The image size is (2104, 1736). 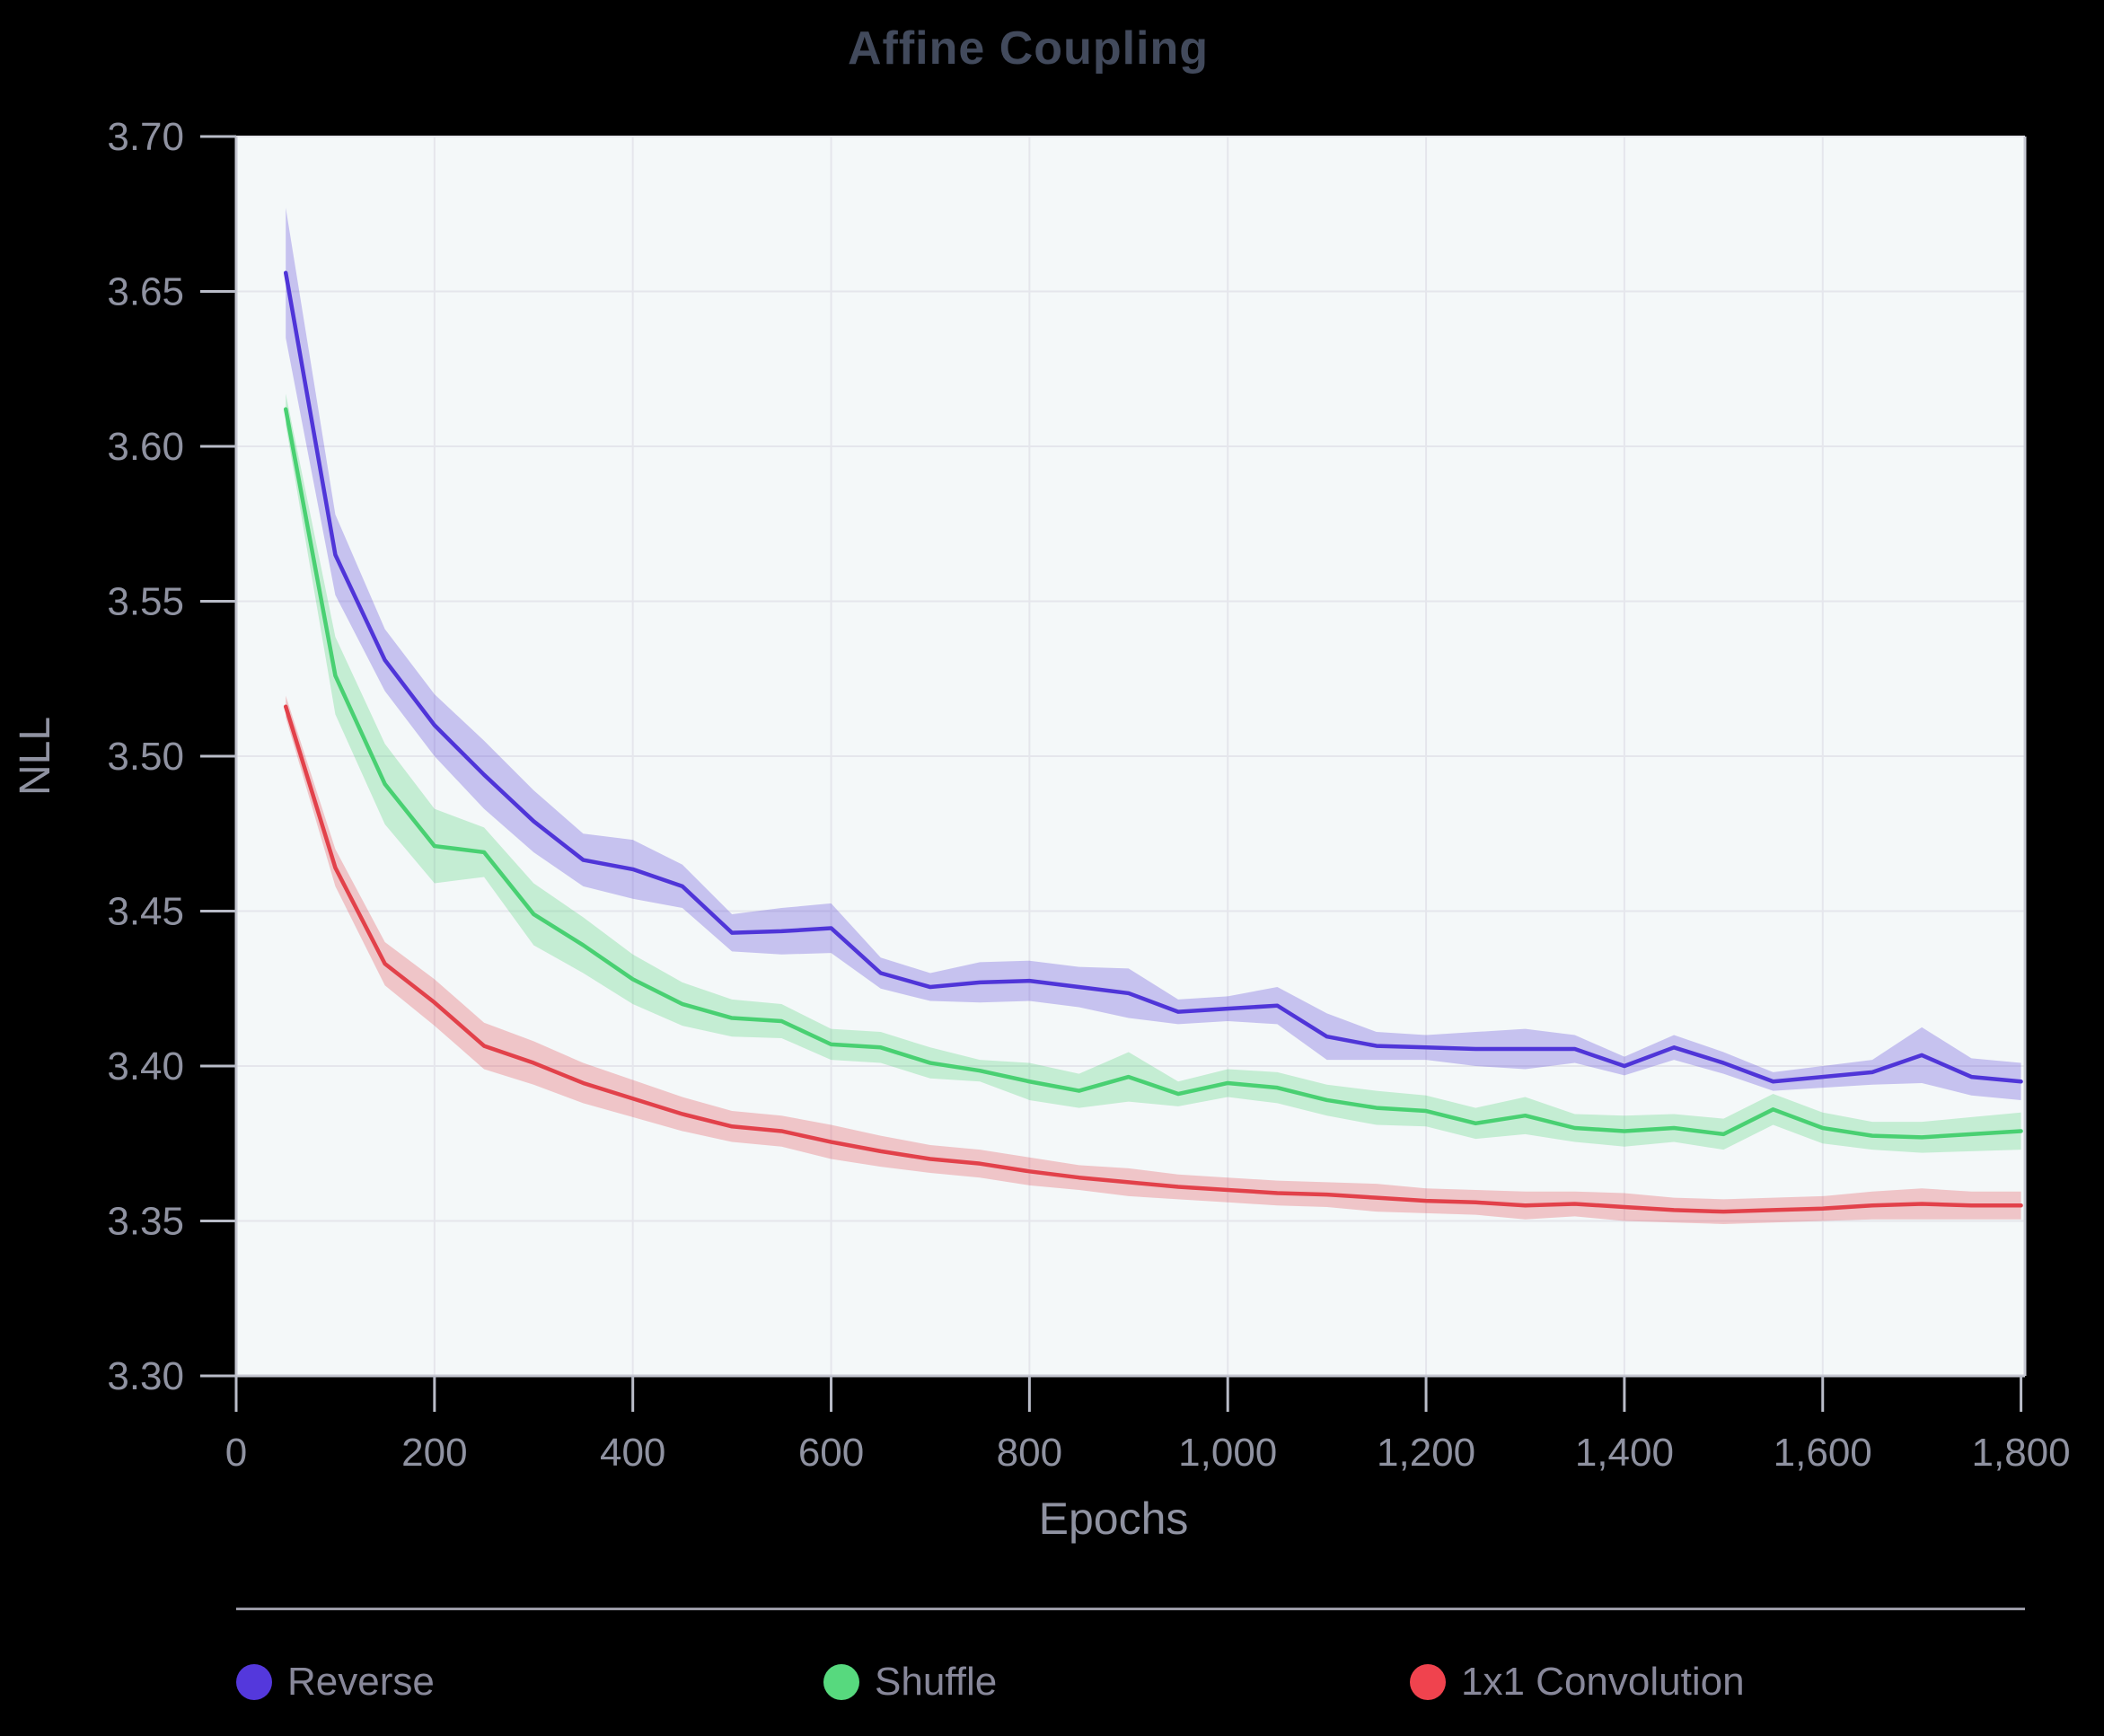 What do you see at coordinates (254, 1682) in the screenshot?
I see `reverse-series-swatch-icon` at bounding box center [254, 1682].